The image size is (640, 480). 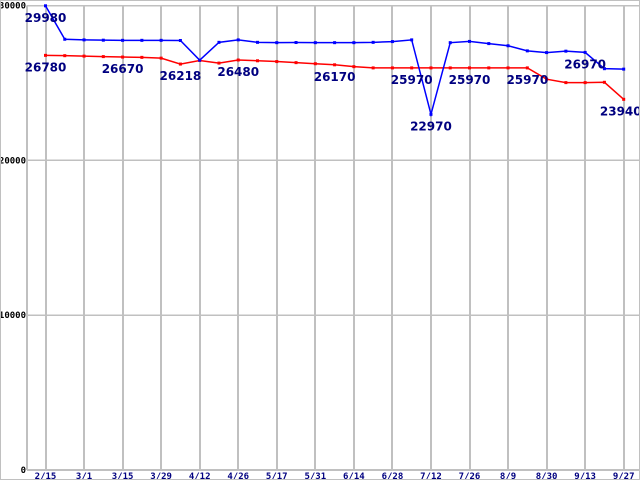 What do you see at coordinates (161, 476) in the screenshot?
I see `x-tick-label: 3/29` at bounding box center [161, 476].